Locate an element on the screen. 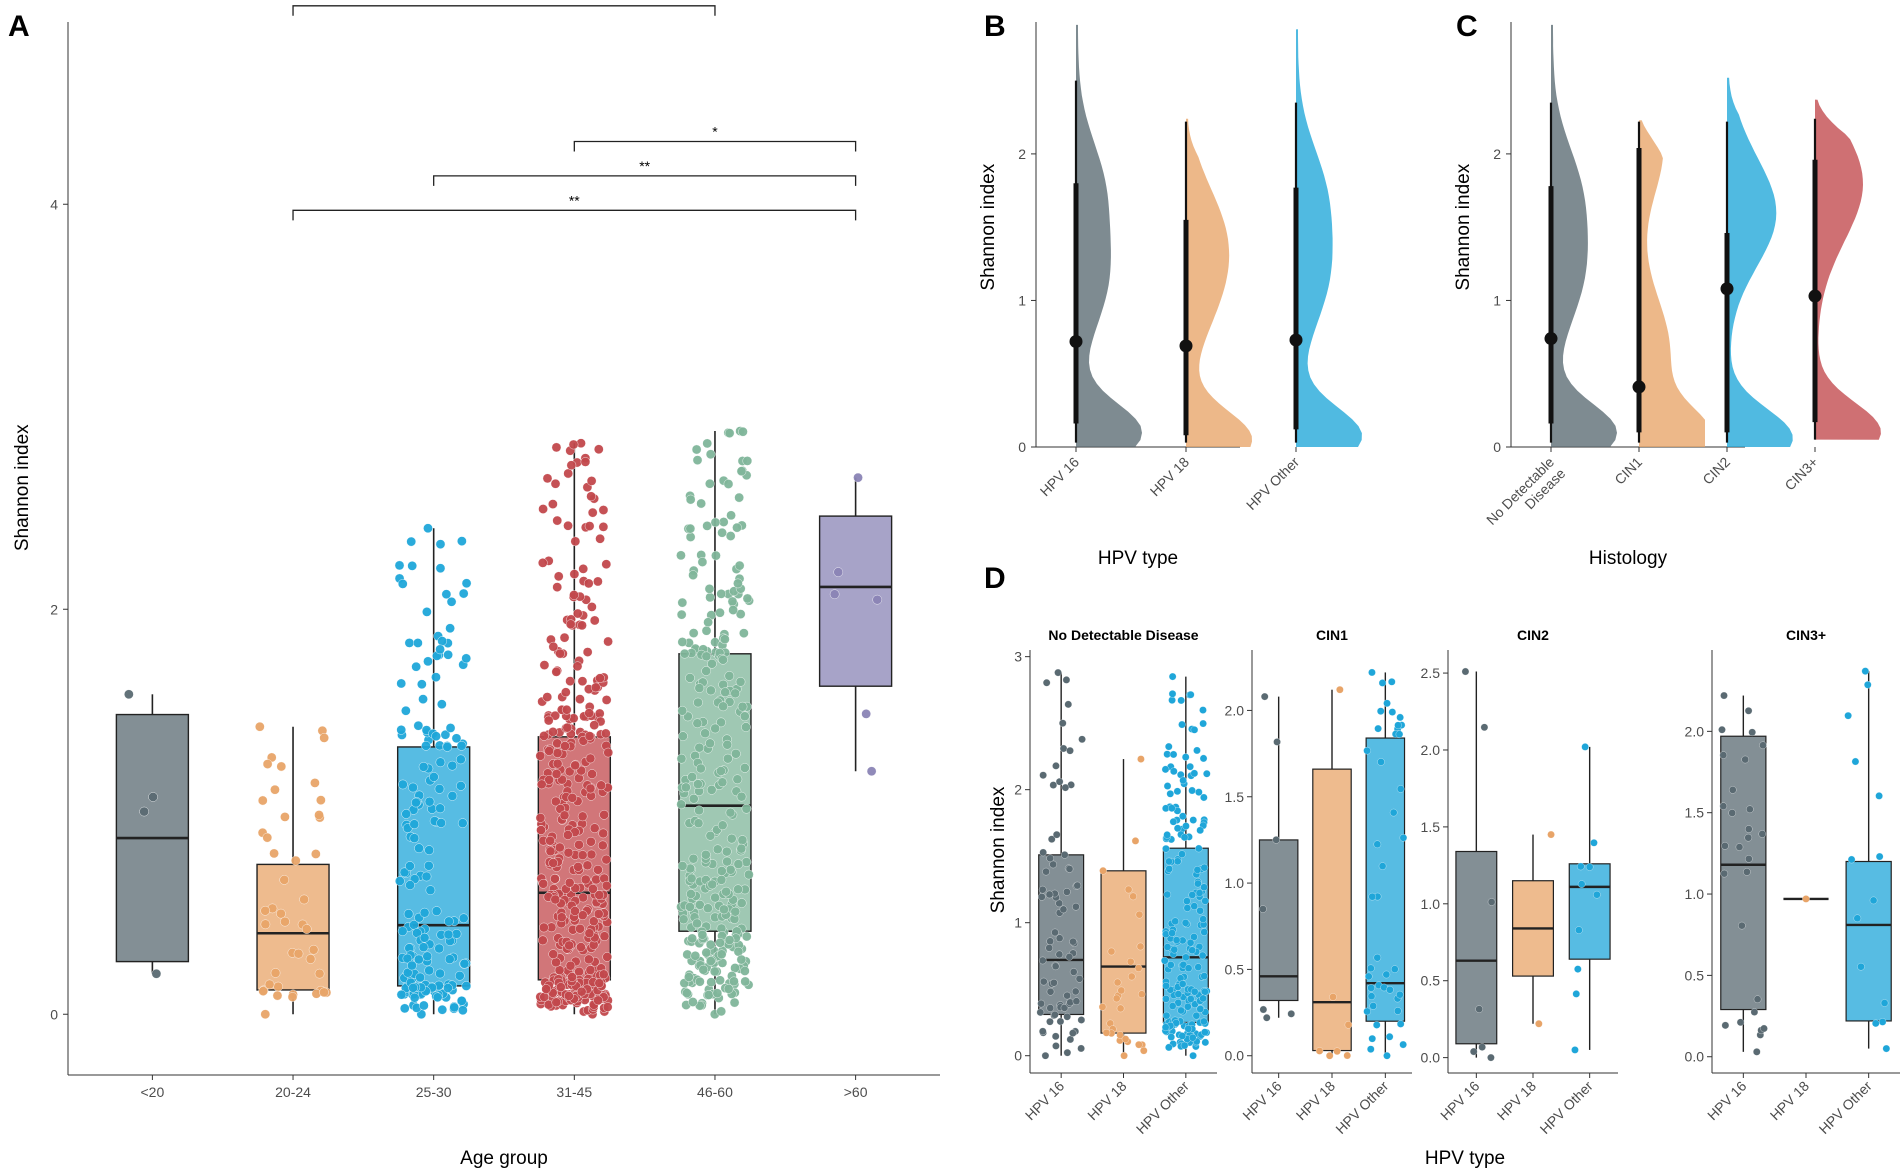 This screenshot has width=1902, height=1170. x-tick-label: 31-45 is located at coordinates (574, 1092).